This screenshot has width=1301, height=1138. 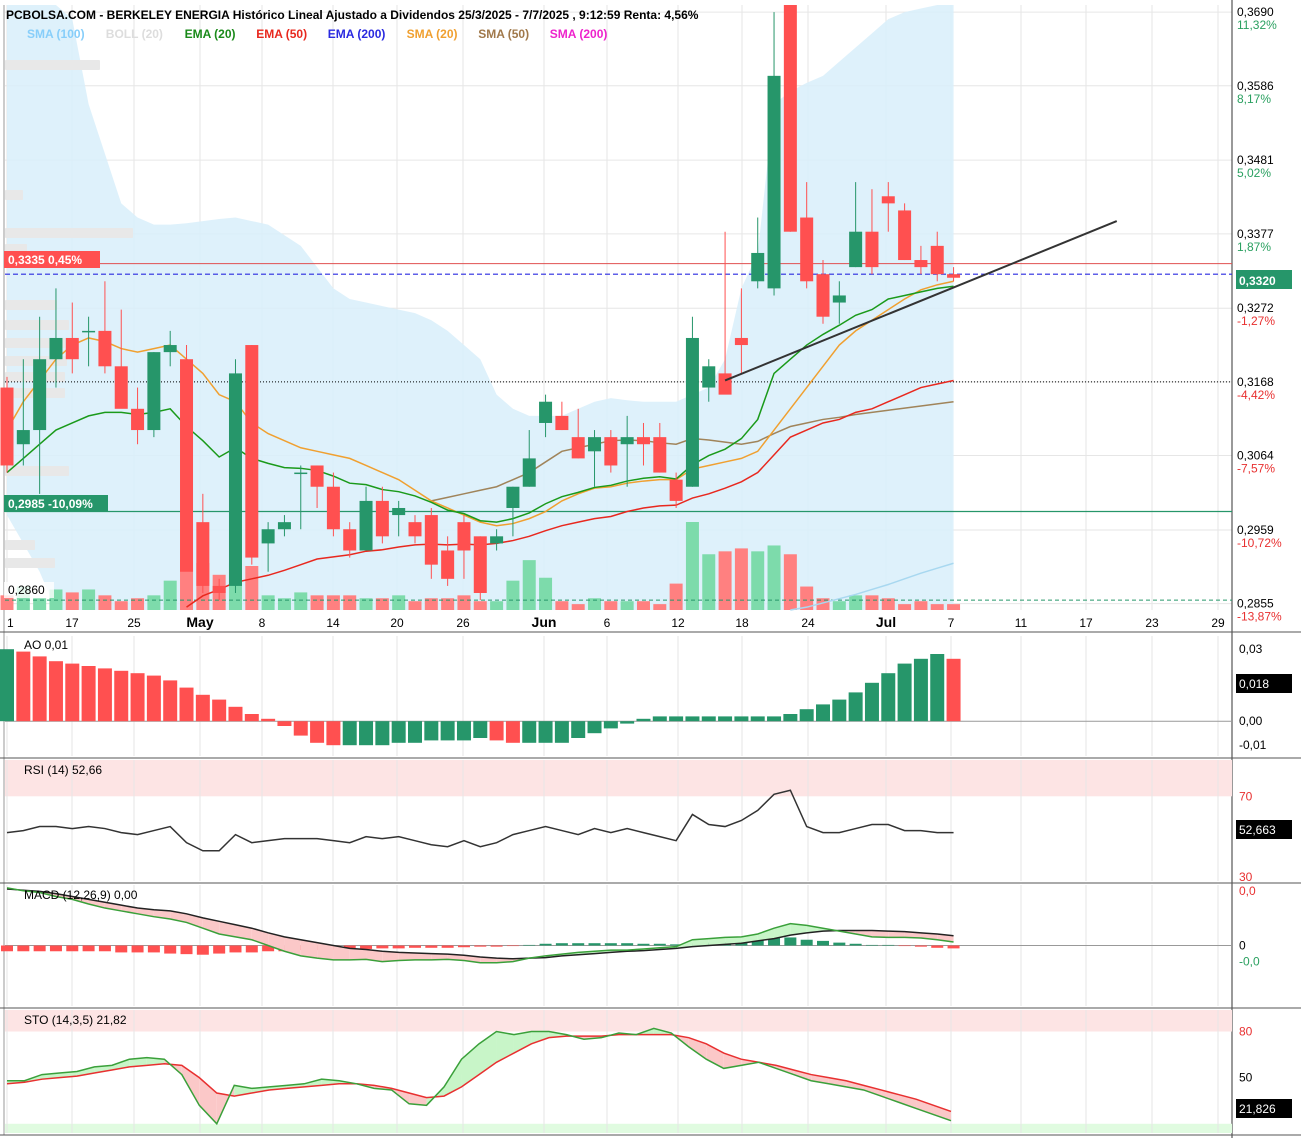 What do you see at coordinates (650, 623) in the screenshot?
I see `date-x-axis: 1 17 25 May 8 14 20 26 Jun 6 12 18 24 Jul 7 11 17 23 29` at bounding box center [650, 623].